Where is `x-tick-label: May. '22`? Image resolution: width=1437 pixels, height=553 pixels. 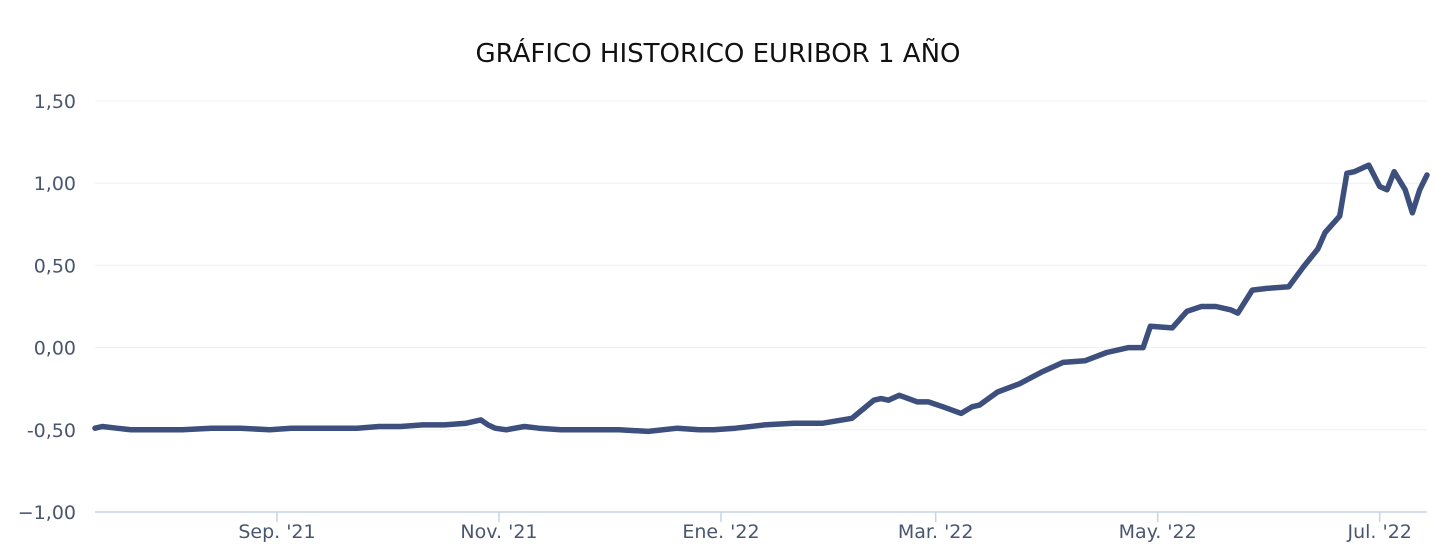 x-tick-label: May. '22 is located at coordinates (1158, 532).